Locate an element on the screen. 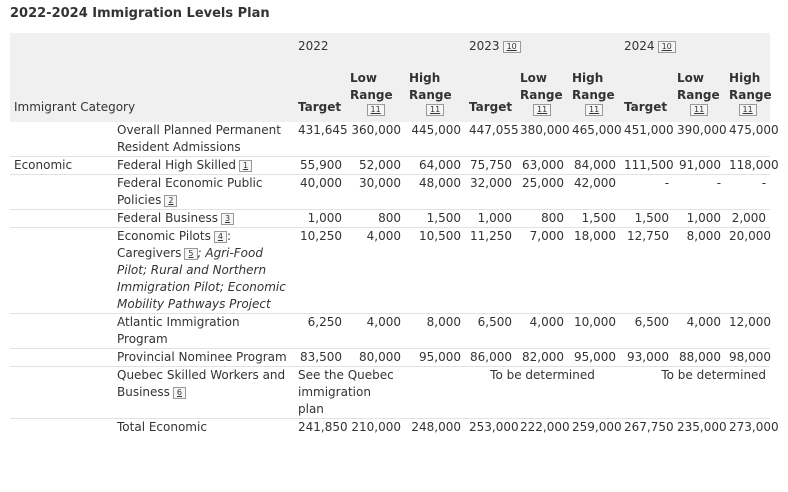  value-cell: 48,000 is located at coordinates (435, 192).